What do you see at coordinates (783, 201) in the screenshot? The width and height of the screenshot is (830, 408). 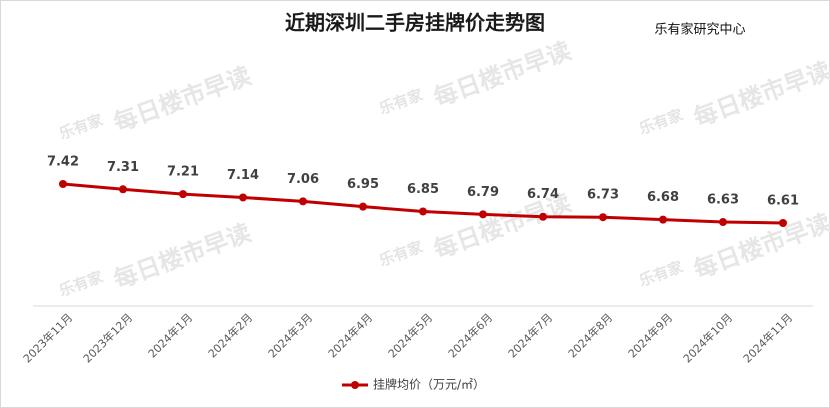 I see `data-label: 6.61` at bounding box center [783, 201].